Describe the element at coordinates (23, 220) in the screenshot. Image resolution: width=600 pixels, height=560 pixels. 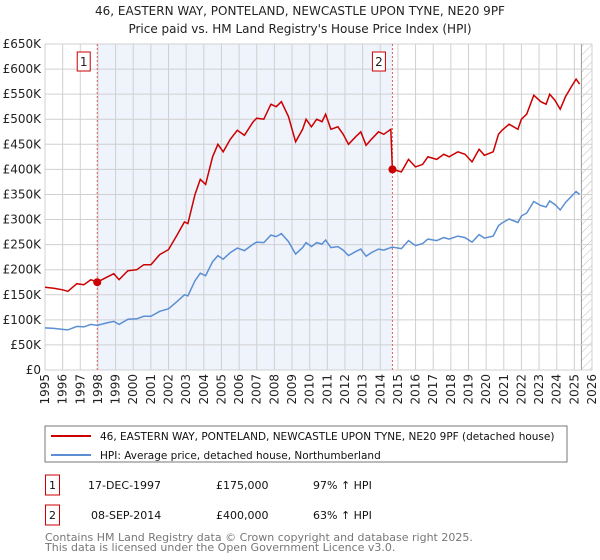
I see `y-tick-label: £300K` at that location.